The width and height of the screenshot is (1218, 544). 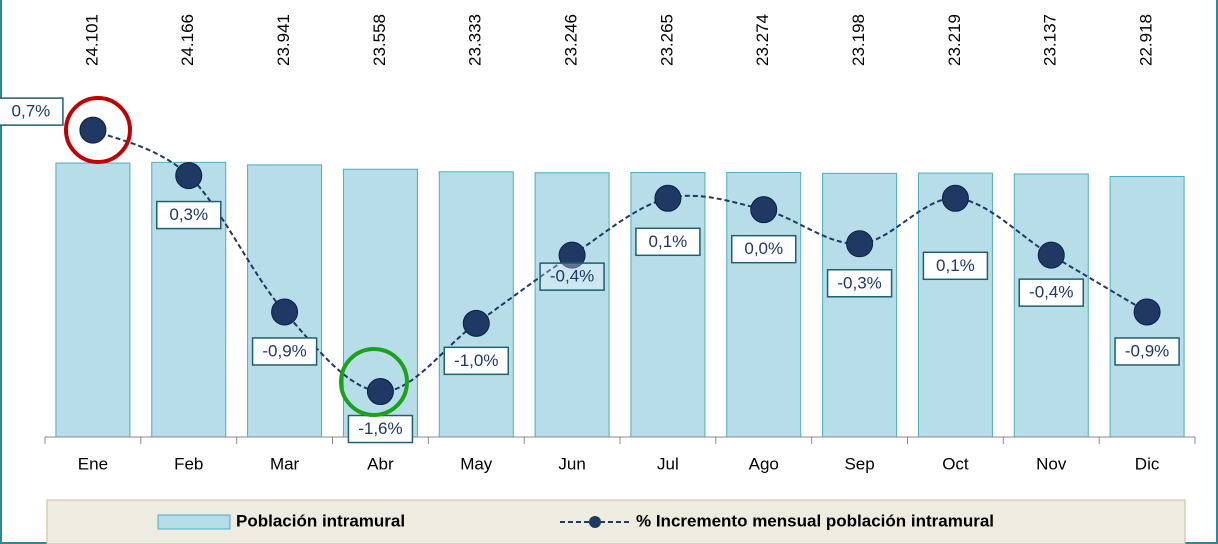 What do you see at coordinates (91, 40) in the screenshot?
I see `bar-value-label: 24.101` at bounding box center [91, 40].